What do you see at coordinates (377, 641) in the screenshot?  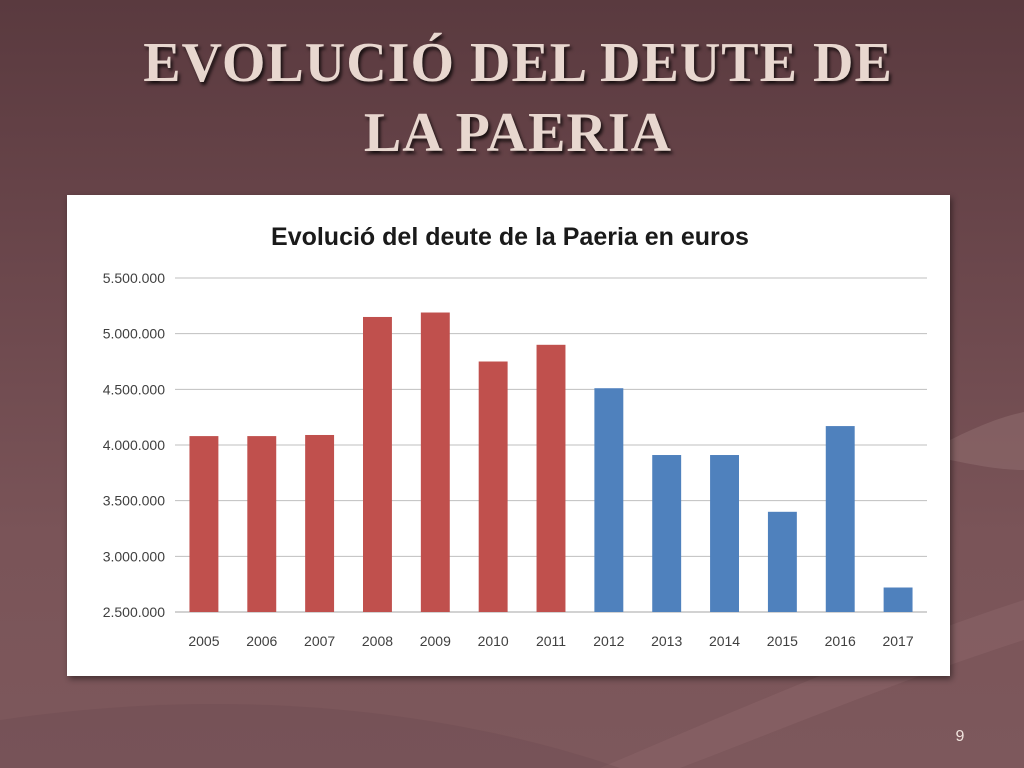 I see `x-tick-label: 2008` at bounding box center [377, 641].